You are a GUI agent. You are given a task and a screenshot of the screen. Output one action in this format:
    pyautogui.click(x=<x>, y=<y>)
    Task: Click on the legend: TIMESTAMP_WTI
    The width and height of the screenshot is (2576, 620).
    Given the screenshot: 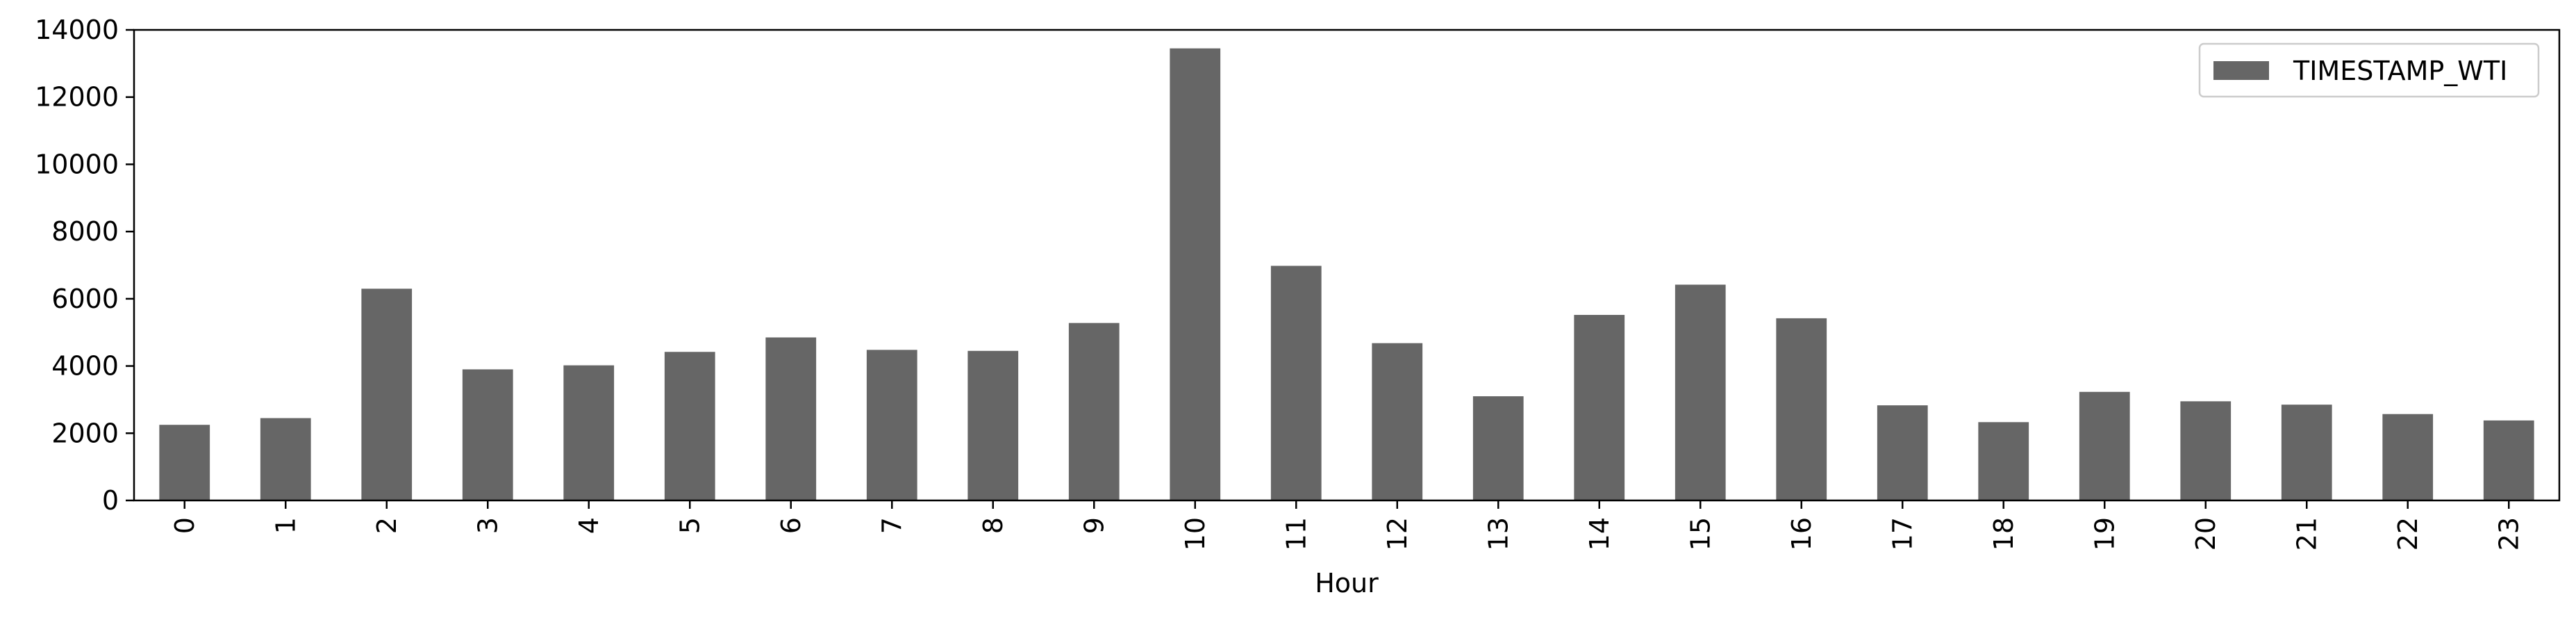 What is the action you would take?
    pyautogui.click(x=2369, y=70)
    